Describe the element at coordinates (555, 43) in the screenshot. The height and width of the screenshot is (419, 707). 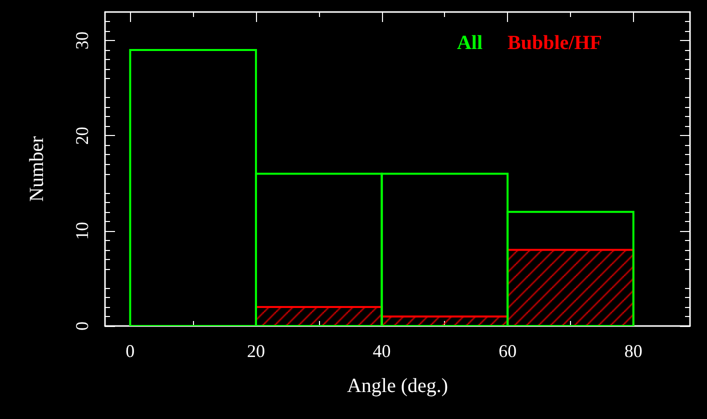
I see `text: Bubble/HF` at that location.